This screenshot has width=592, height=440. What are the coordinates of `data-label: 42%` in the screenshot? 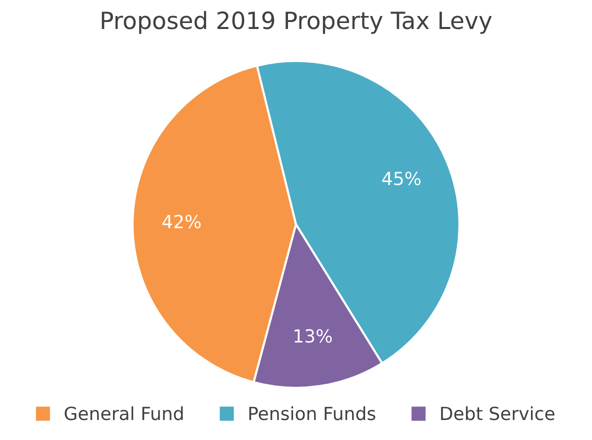 It's located at (181, 221).